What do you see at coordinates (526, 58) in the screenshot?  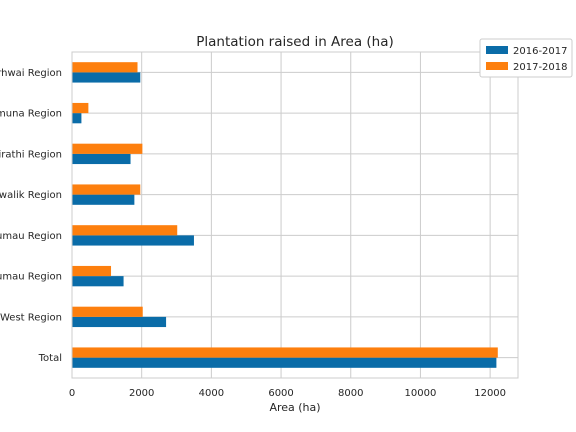 I see `legend: 2016-2017 2017-2018` at bounding box center [526, 58].